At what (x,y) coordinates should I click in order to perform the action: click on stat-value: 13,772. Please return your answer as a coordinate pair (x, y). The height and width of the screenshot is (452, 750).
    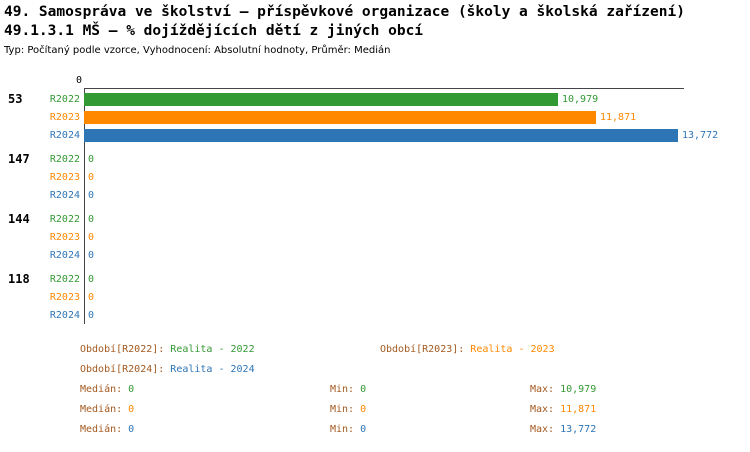
    Looking at the image, I should click on (578, 429).